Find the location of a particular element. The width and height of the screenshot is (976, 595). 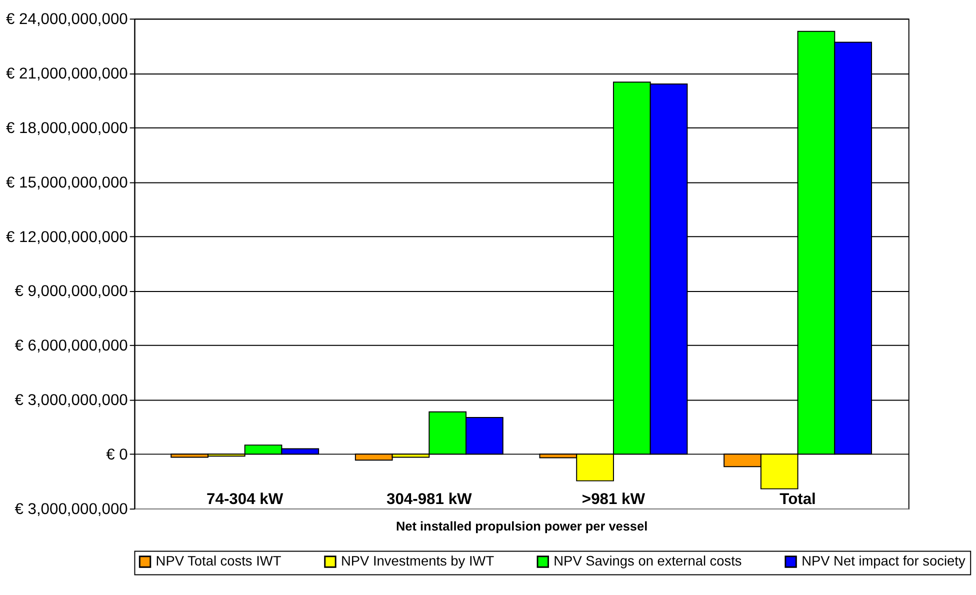

y-tick-label: € 18,000,000,000 is located at coordinates (67, 128).